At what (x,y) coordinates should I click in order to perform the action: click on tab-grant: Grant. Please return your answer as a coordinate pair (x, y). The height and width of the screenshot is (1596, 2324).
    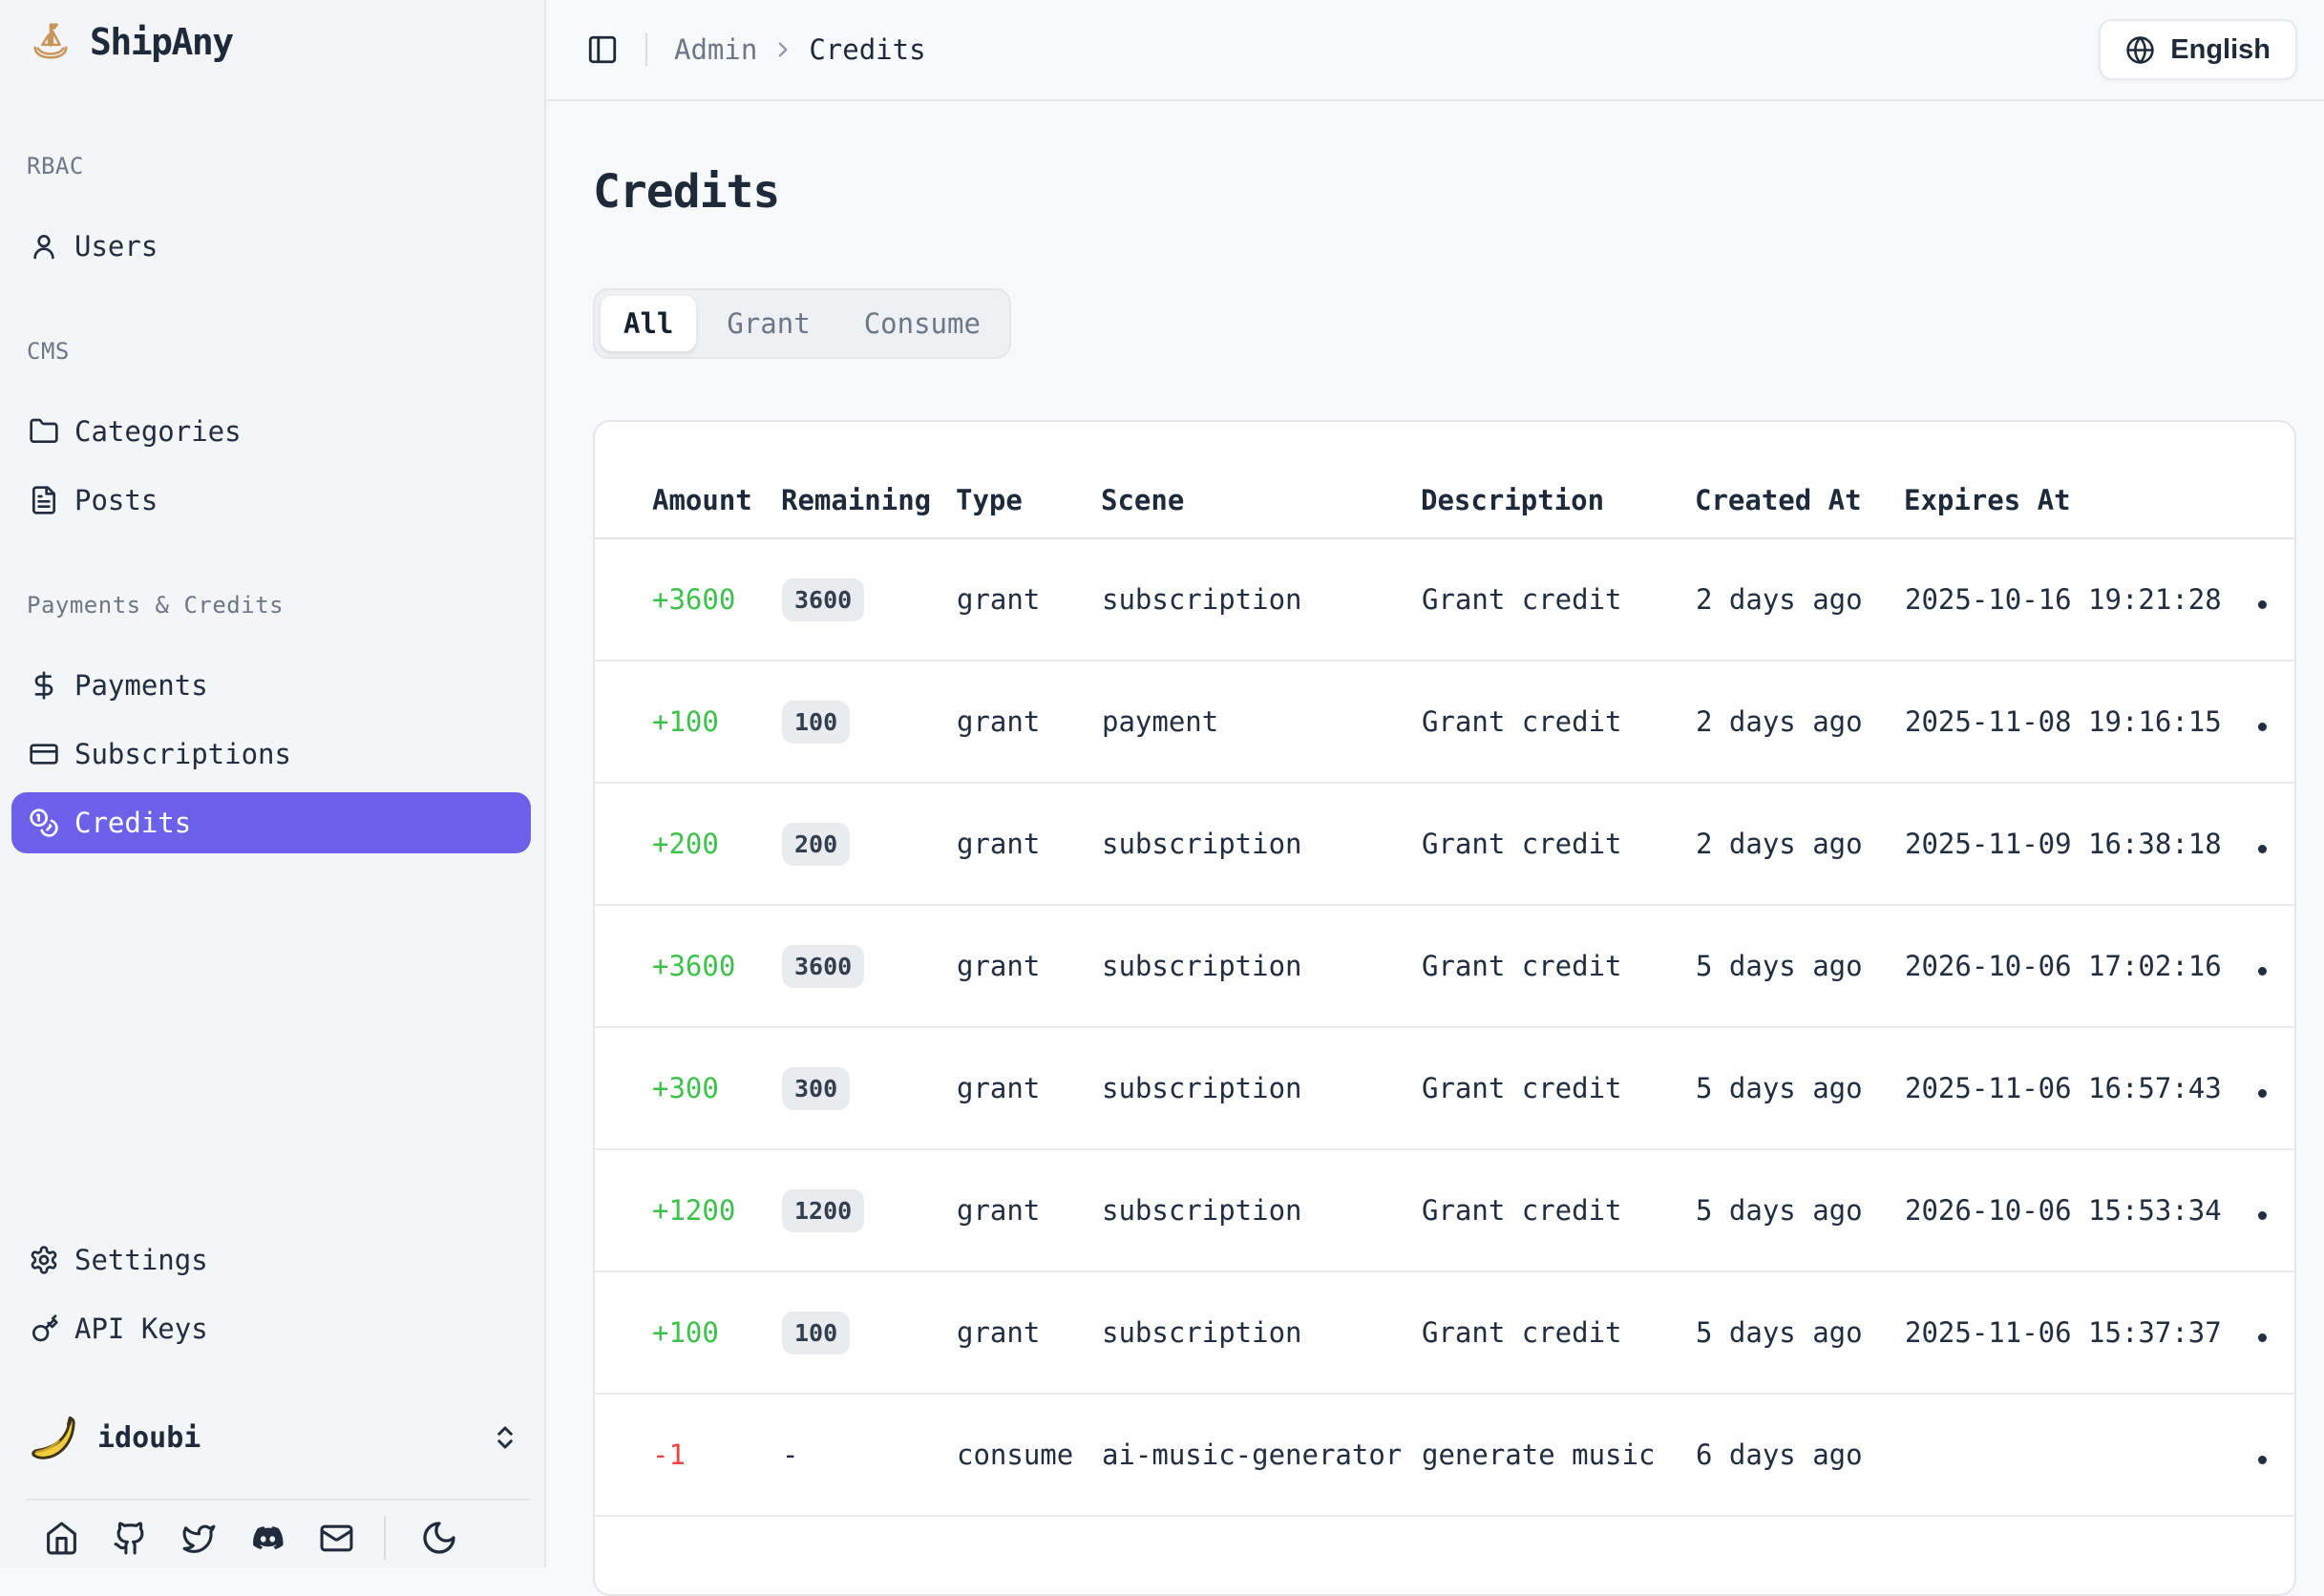
    Looking at the image, I should click on (769, 324).